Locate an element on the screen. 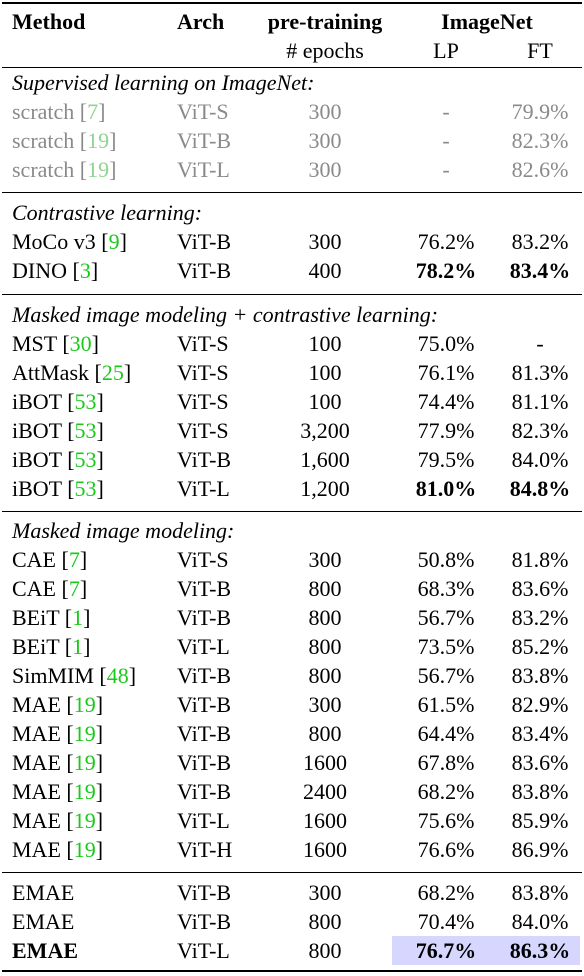 The width and height of the screenshot is (584, 976). lp-cell: 79.5% is located at coordinates (446, 459).